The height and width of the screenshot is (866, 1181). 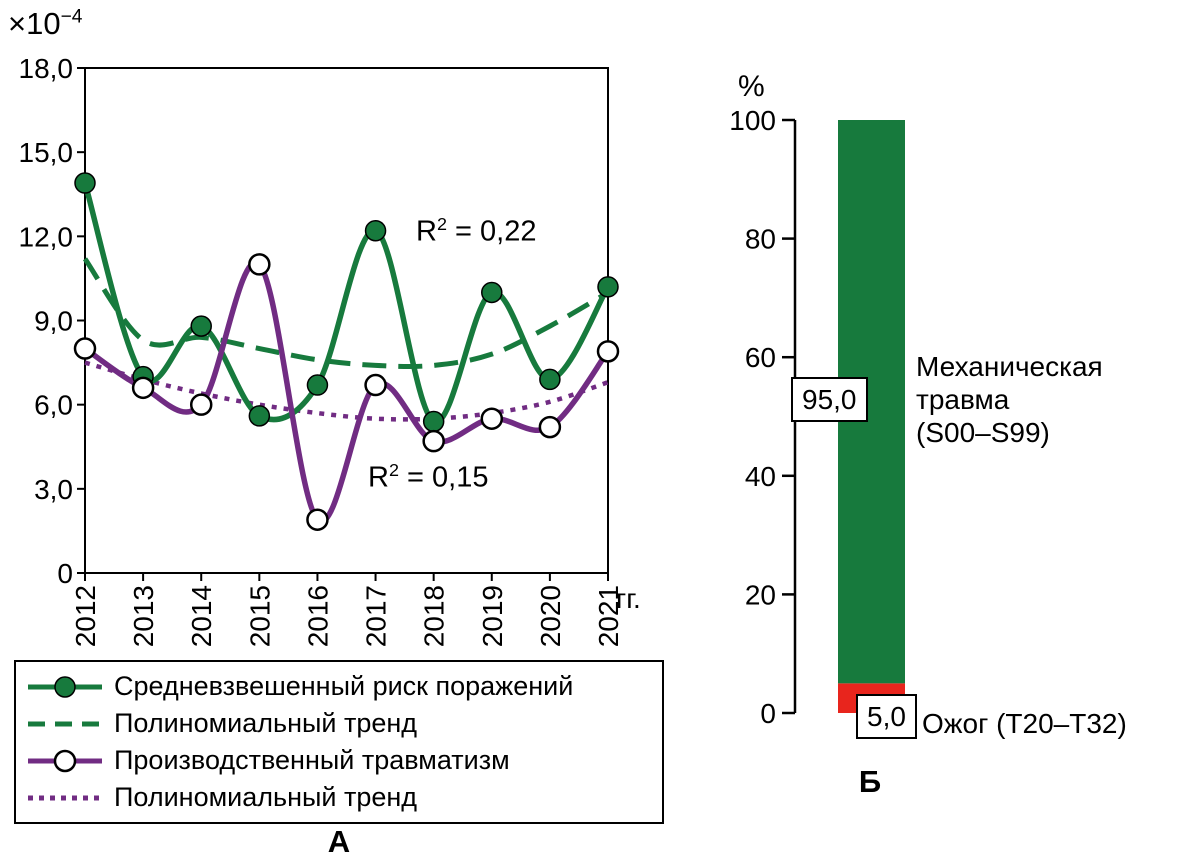 I want to click on y-tick-label: 20, so click(x=760, y=594).